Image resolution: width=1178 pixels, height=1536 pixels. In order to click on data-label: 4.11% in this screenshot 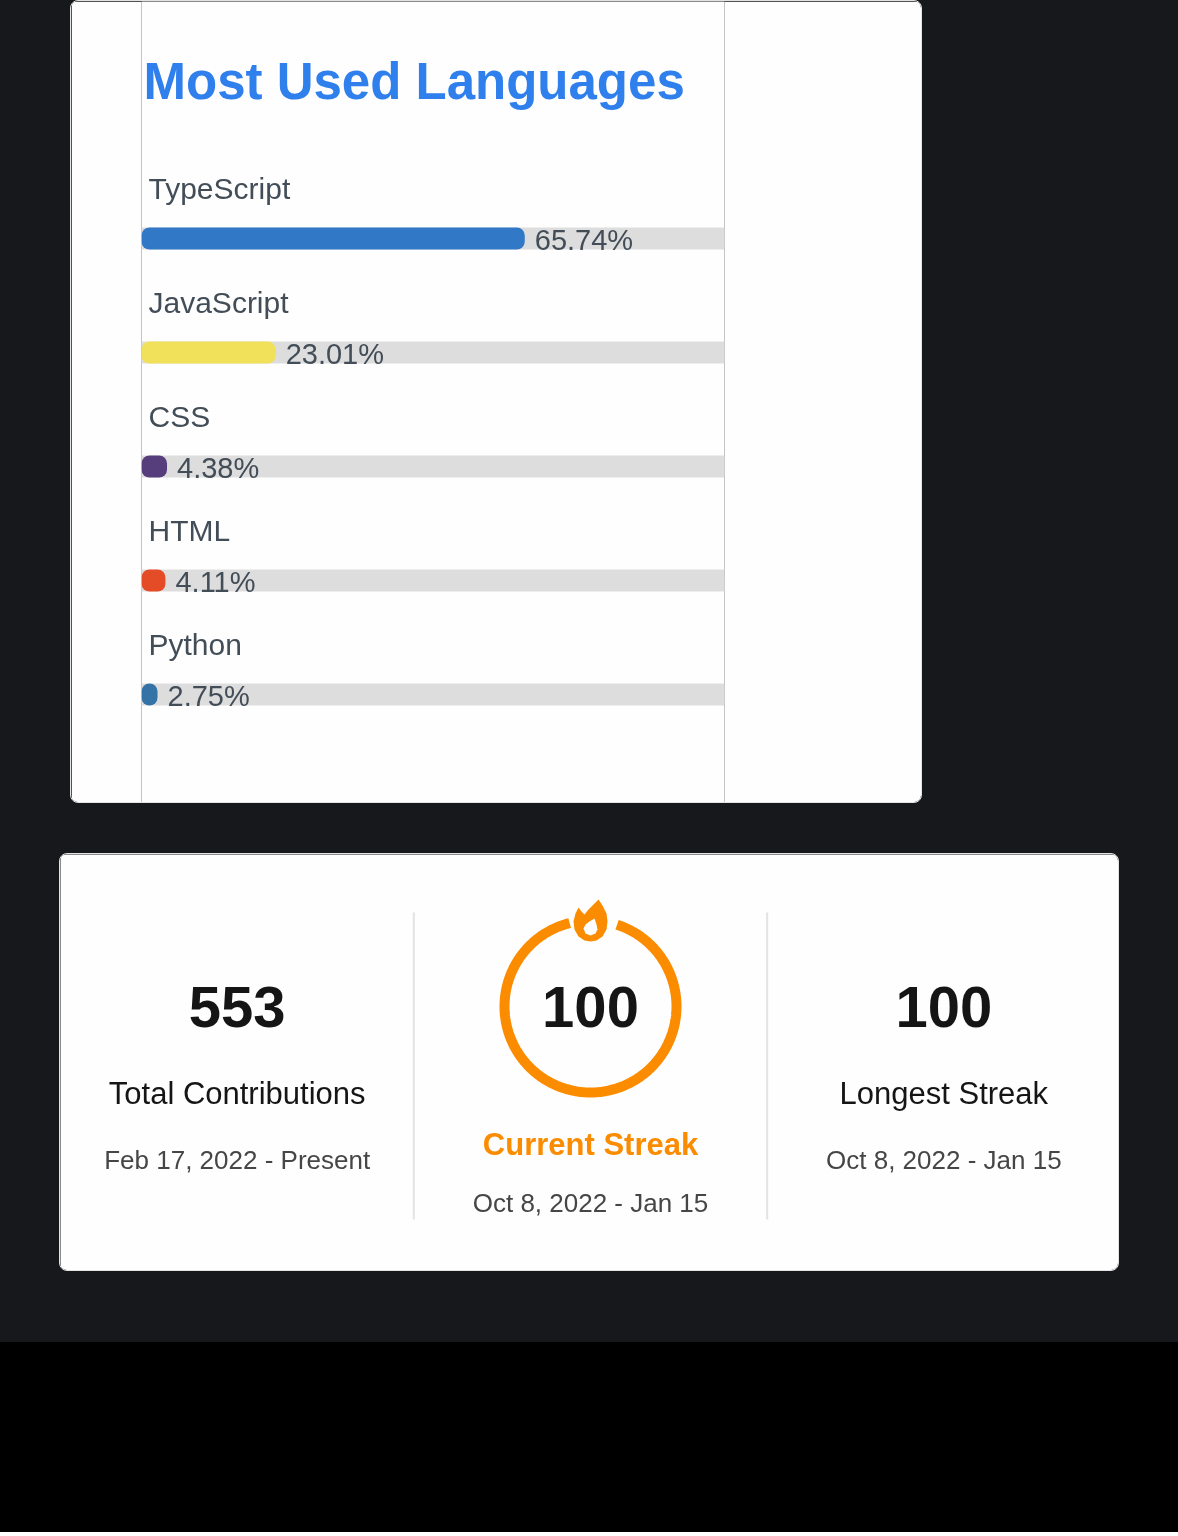, I will do `click(215, 581)`.